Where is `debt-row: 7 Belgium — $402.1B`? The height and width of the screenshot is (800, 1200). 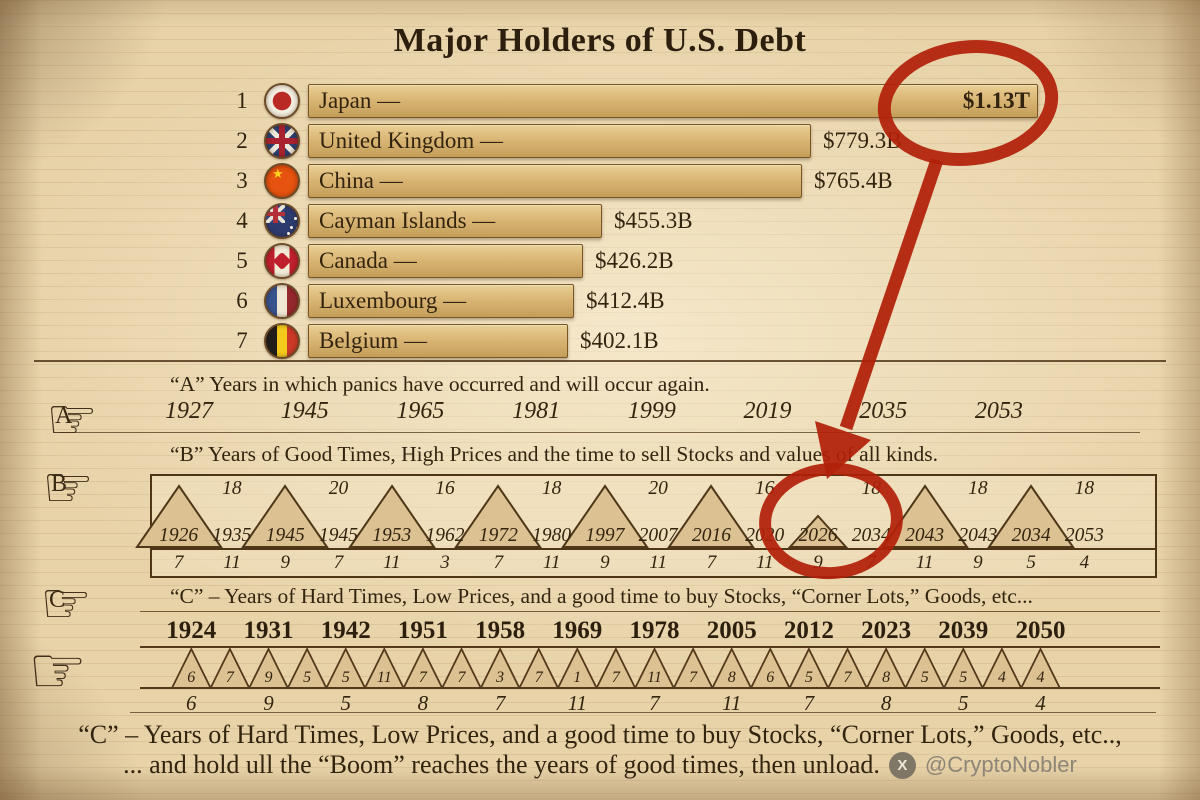 debt-row: 7 Belgium — $402.1B is located at coordinates (714, 341).